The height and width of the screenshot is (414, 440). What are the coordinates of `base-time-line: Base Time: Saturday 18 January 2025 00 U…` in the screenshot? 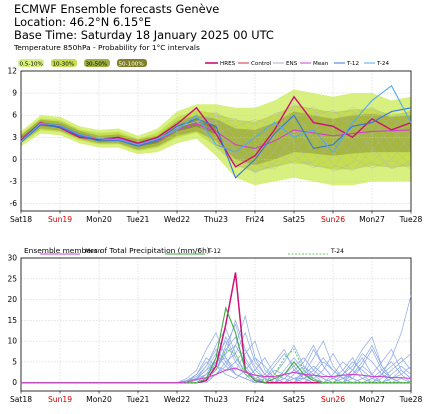 It's located at (144, 35).